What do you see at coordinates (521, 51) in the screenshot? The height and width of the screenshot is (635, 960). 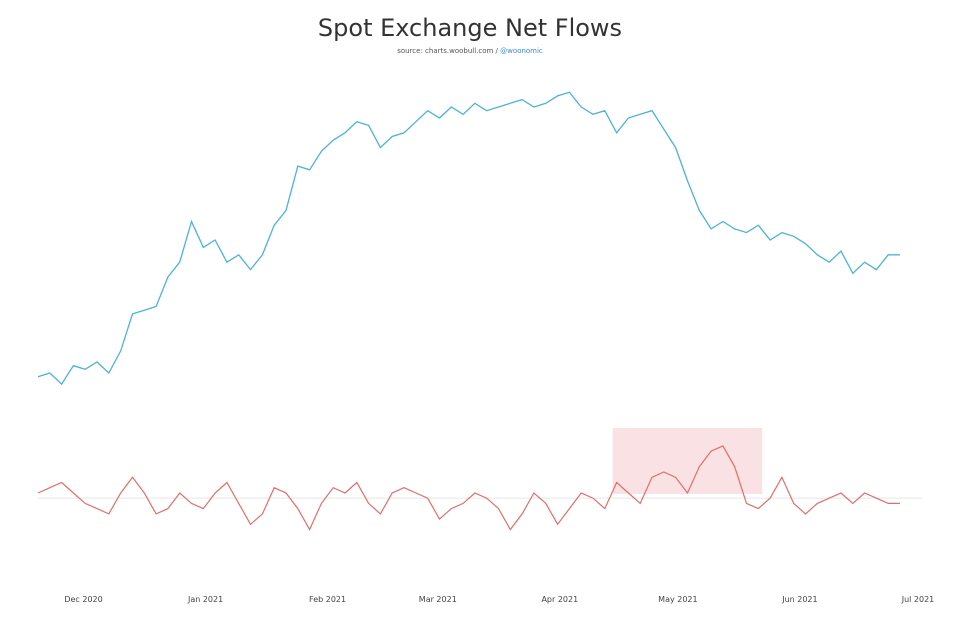 I see `source-handle-link: @woonomic` at bounding box center [521, 51].